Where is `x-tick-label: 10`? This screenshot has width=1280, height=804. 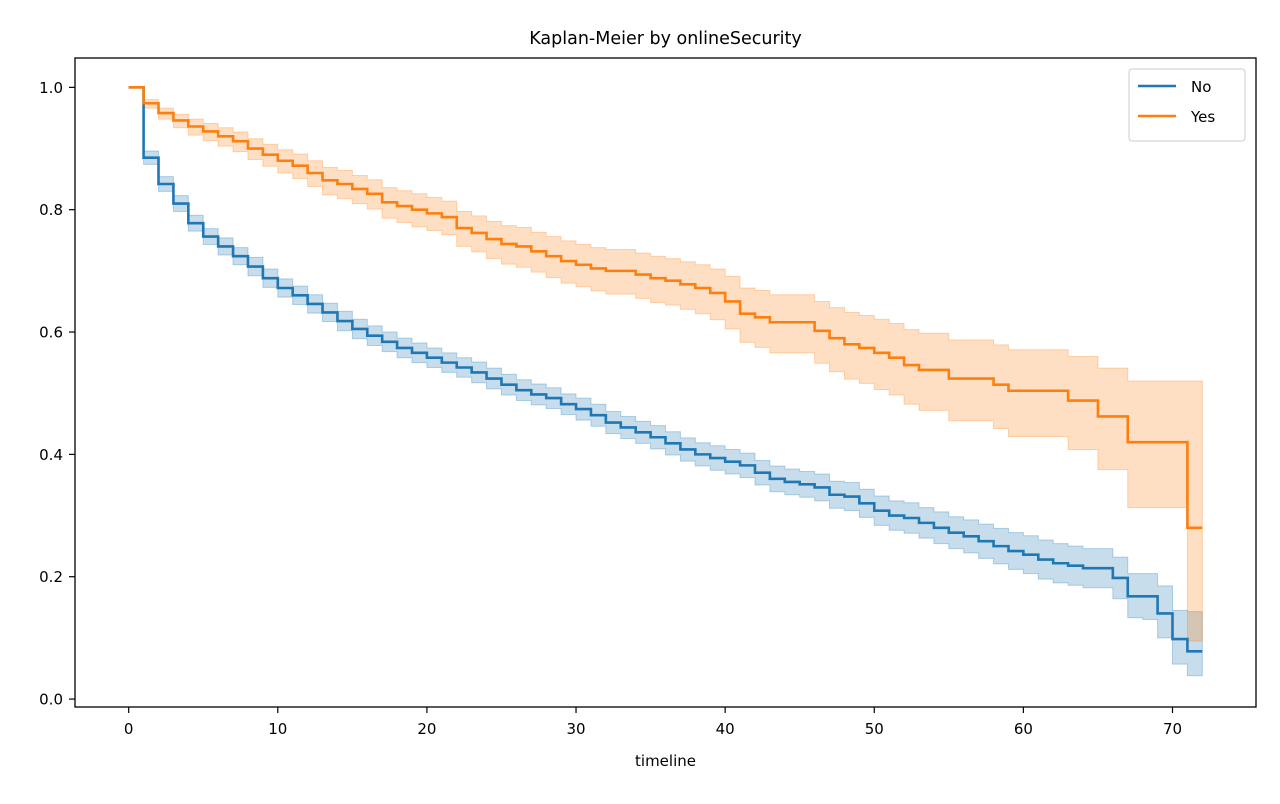
x-tick-label: 10 is located at coordinates (277, 729).